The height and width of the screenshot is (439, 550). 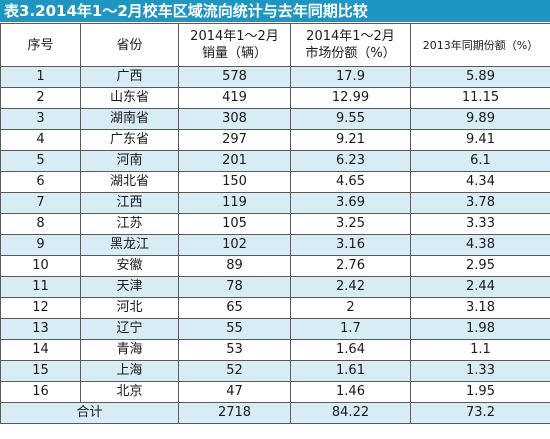 I want to click on row-province: 江西, so click(x=129, y=203).